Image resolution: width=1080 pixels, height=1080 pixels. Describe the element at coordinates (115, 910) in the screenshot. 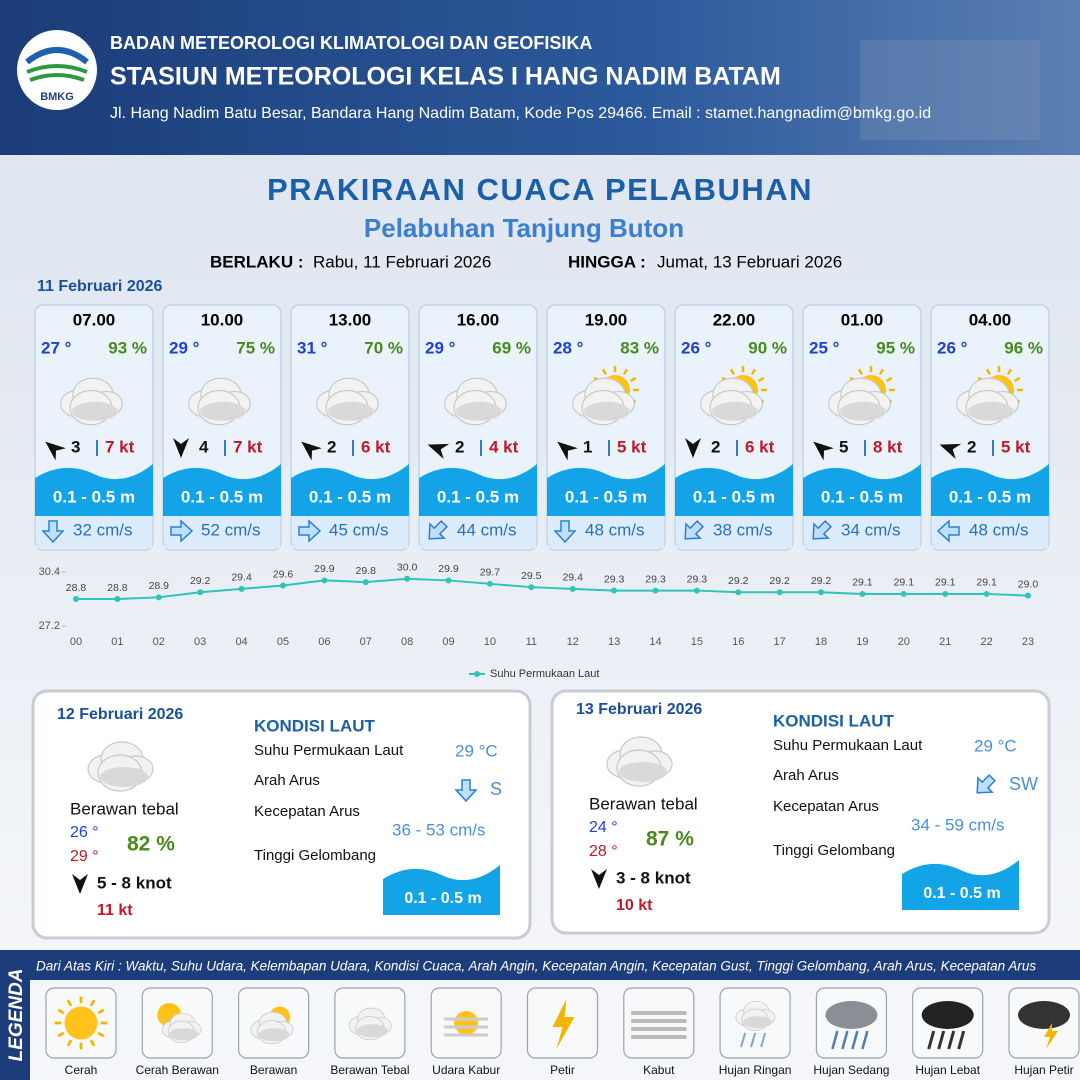

I see `day-gust: 11 kt` at that location.